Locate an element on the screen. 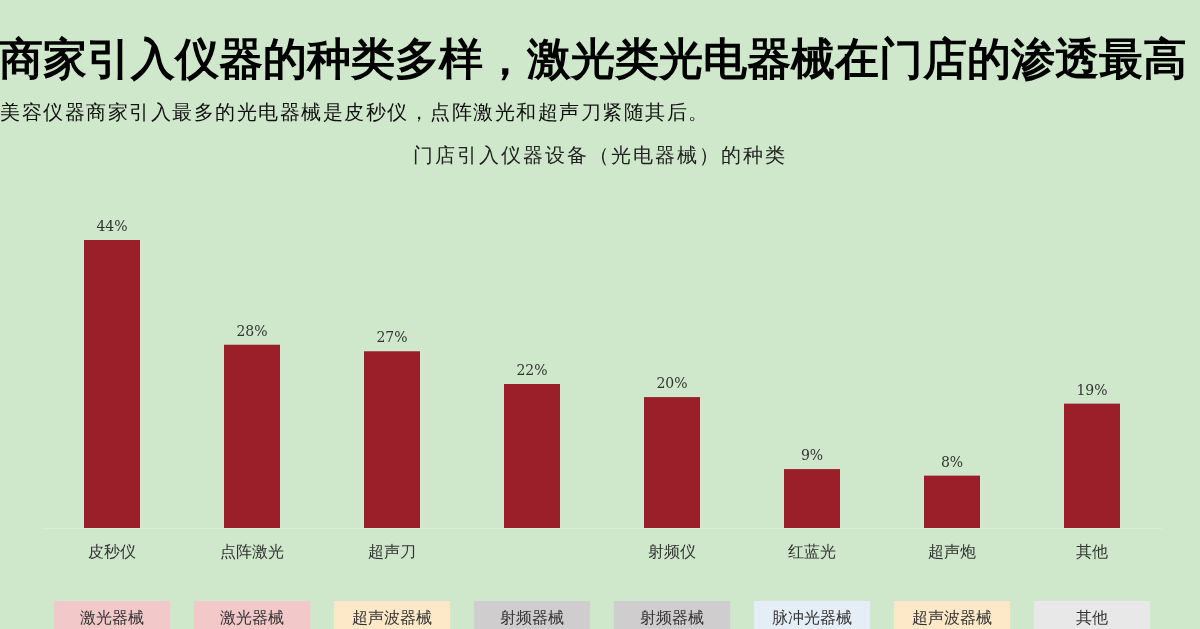  chart-subtitle: 美容仪器商家引入最多的光电器械是皮秒仪，点阵激光和超声刀紧随其后。 is located at coordinates (355, 112).